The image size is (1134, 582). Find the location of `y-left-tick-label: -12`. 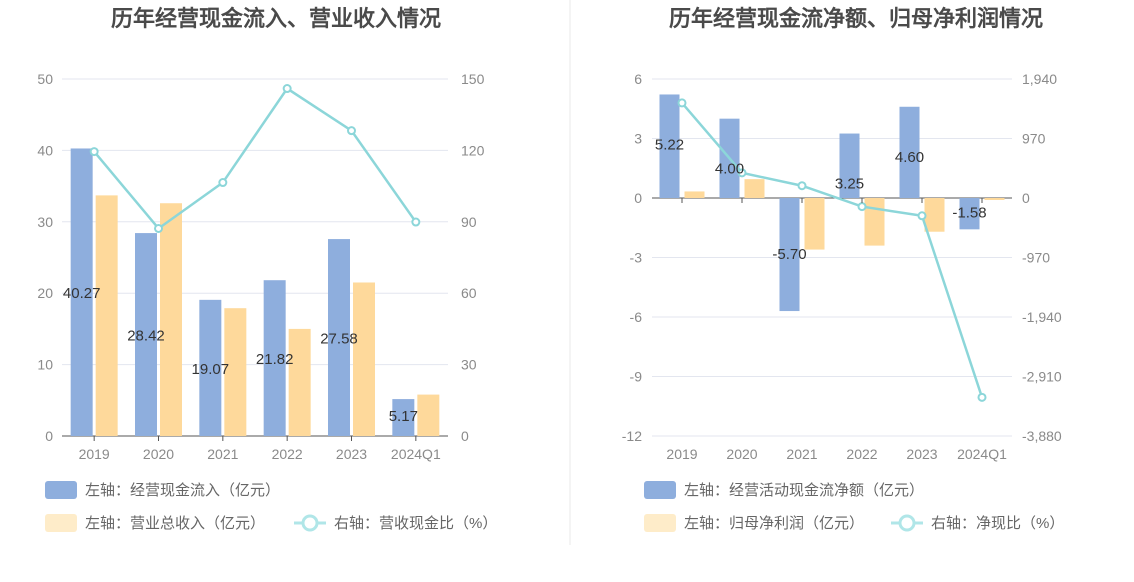

y-left-tick-label: -12 is located at coordinates (632, 436).